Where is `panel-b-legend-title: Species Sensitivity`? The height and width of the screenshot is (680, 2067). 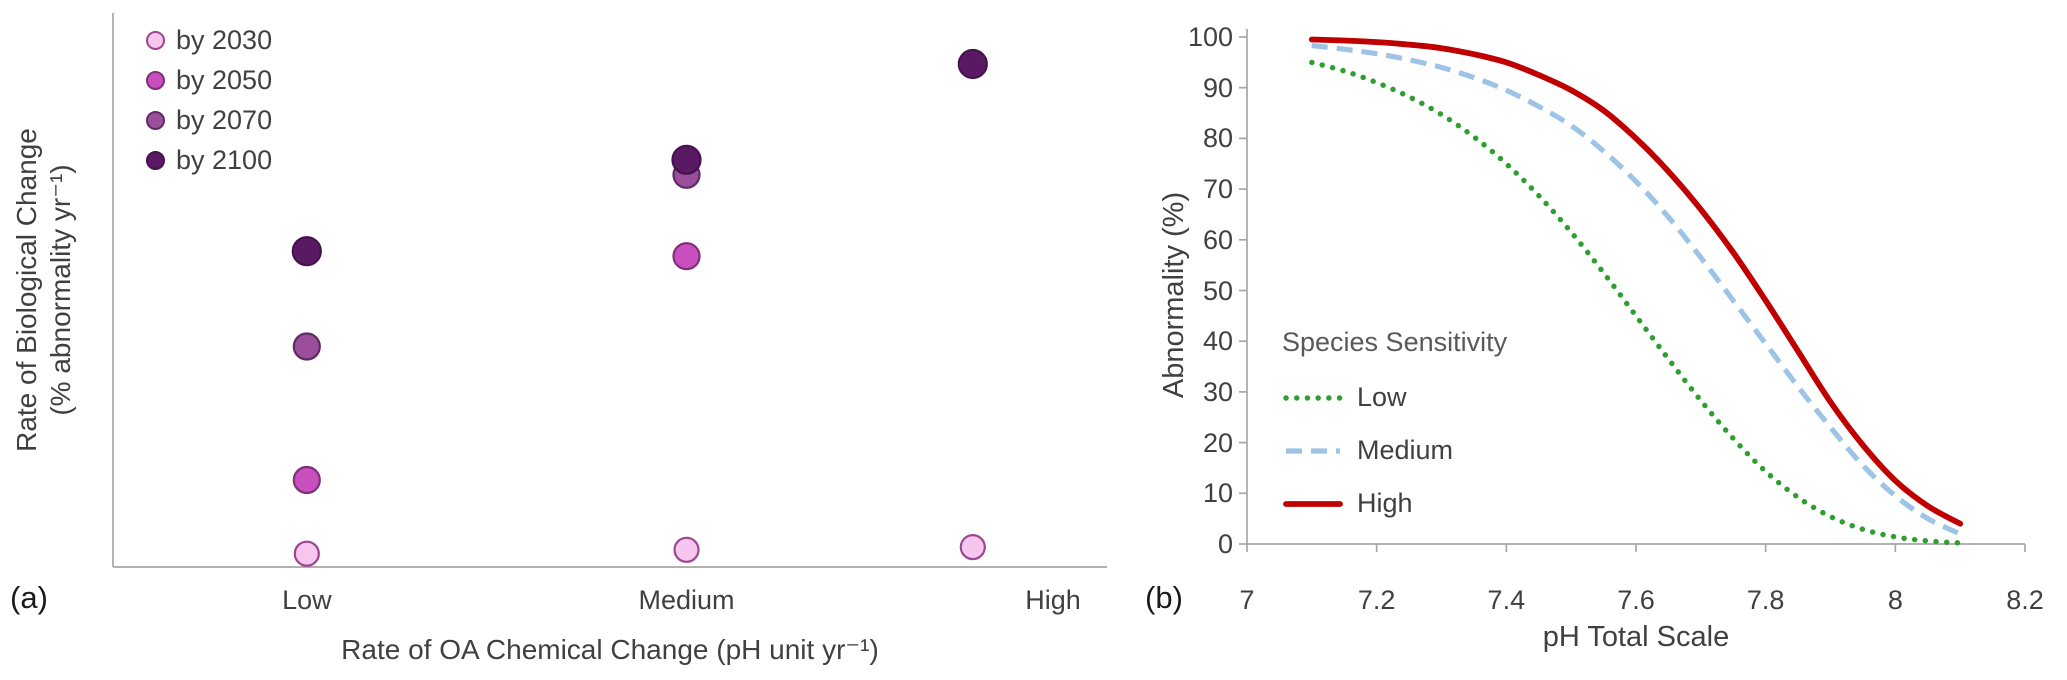 panel-b-legend-title: Species Sensitivity is located at coordinates (1395, 342).